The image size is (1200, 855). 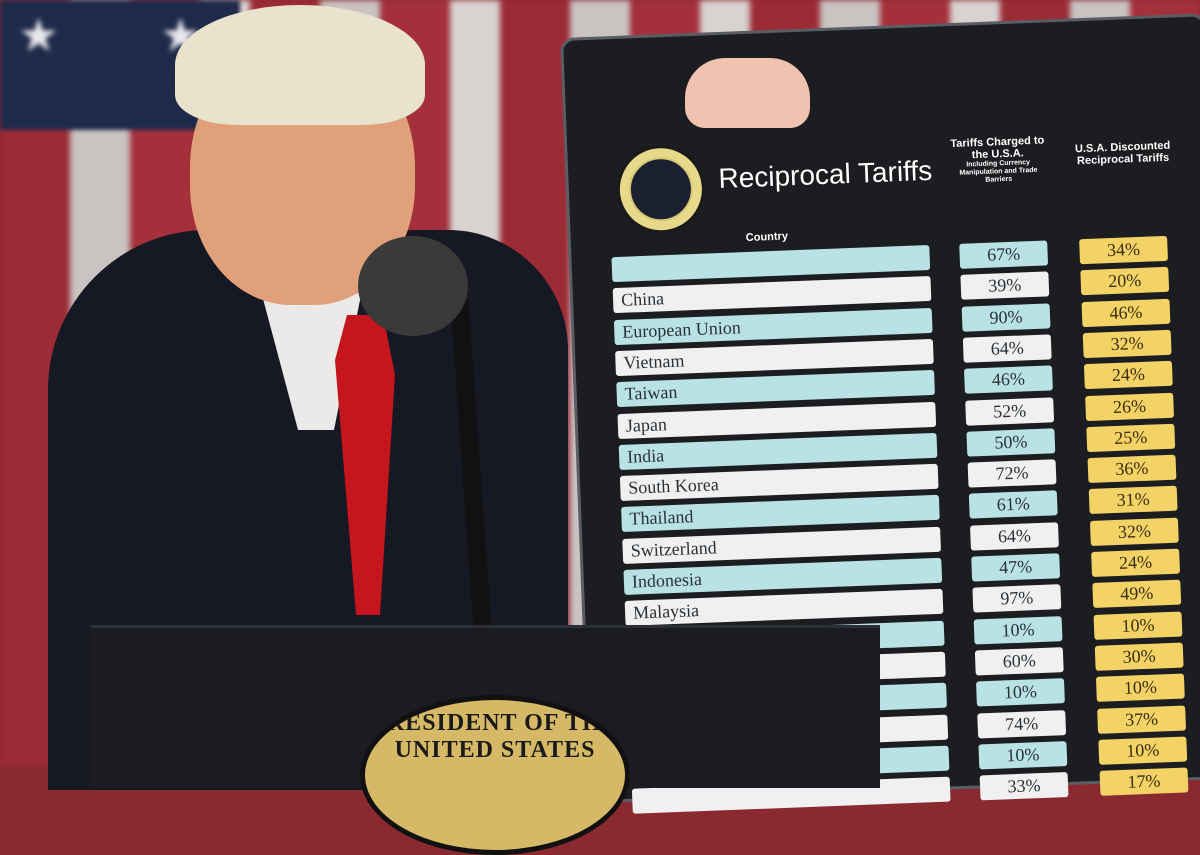 I want to click on country-cell: Vietnam, so click(x=774, y=357).